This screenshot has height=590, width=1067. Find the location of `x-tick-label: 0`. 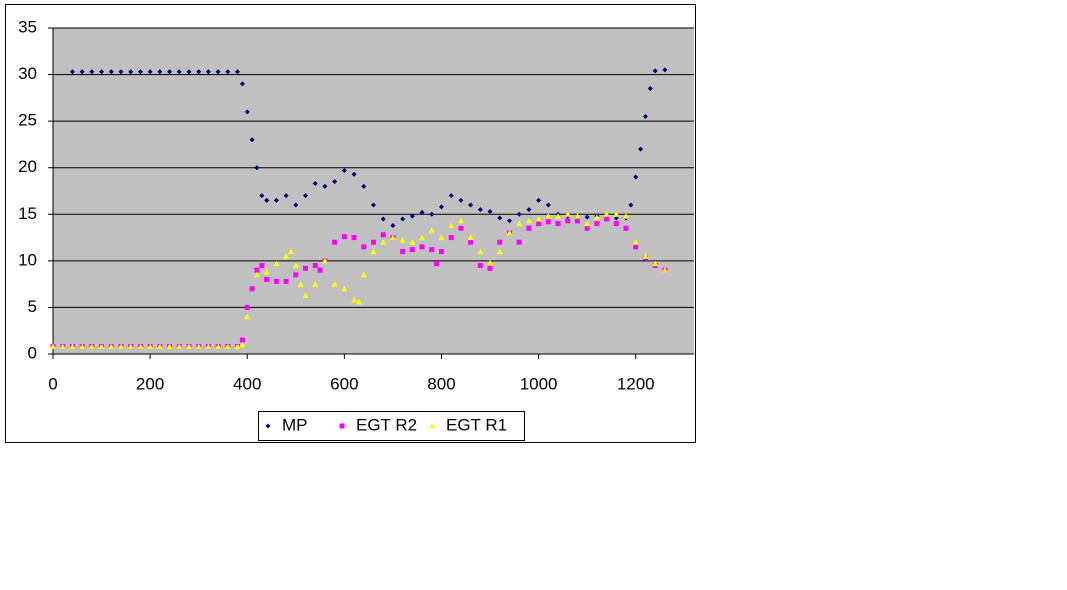

x-tick-label: 0 is located at coordinates (52, 383).